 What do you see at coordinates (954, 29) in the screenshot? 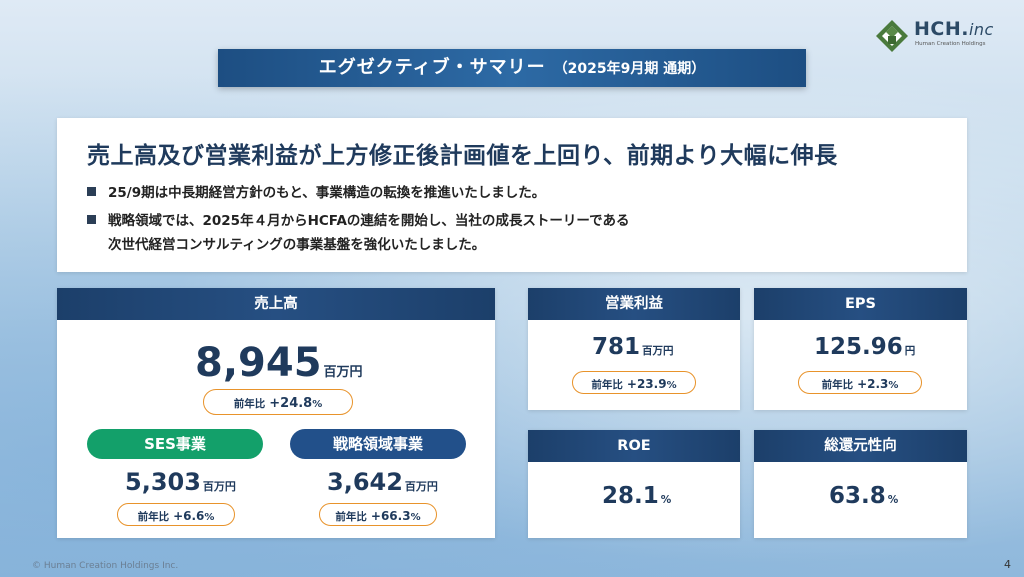
I see `logo-wordmark: HCH.inc` at bounding box center [954, 29].